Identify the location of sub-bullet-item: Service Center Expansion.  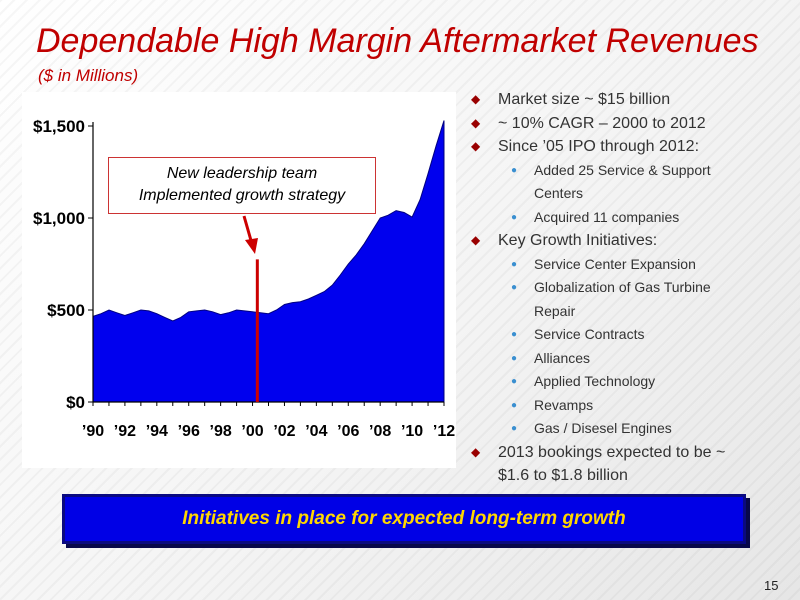
(628, 265).